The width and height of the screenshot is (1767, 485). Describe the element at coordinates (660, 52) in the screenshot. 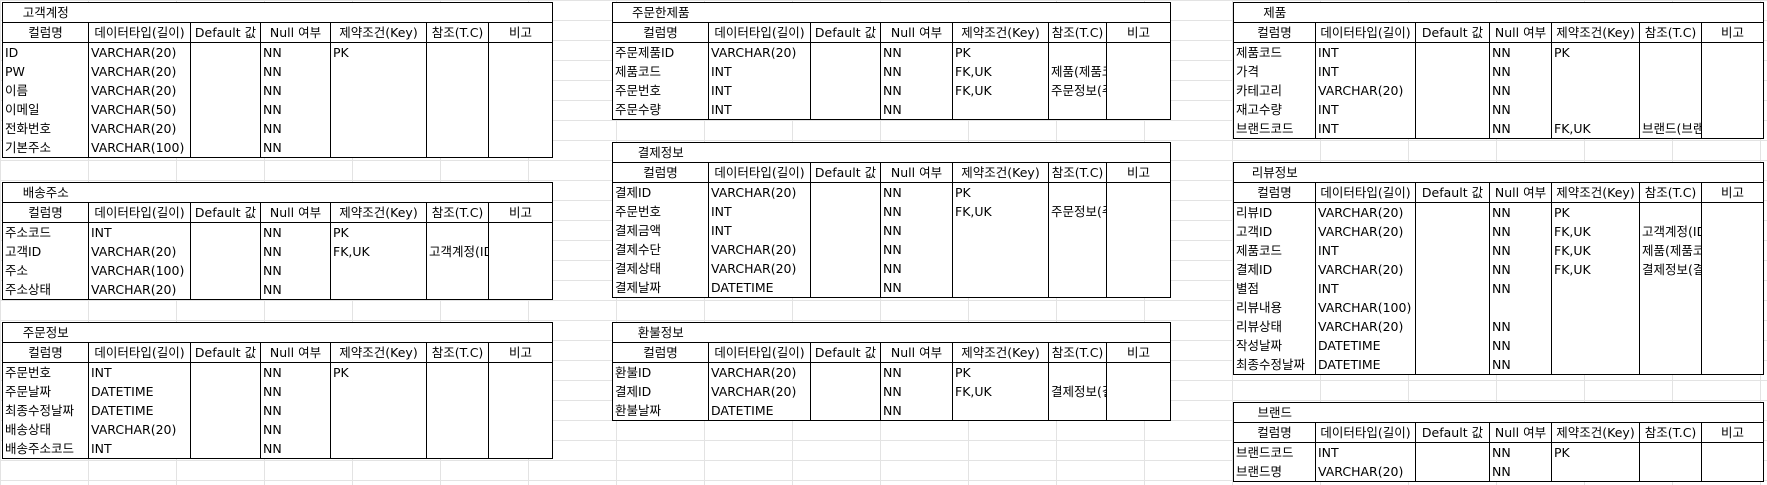

I see `table-cell: 주문제품ID` at that location.